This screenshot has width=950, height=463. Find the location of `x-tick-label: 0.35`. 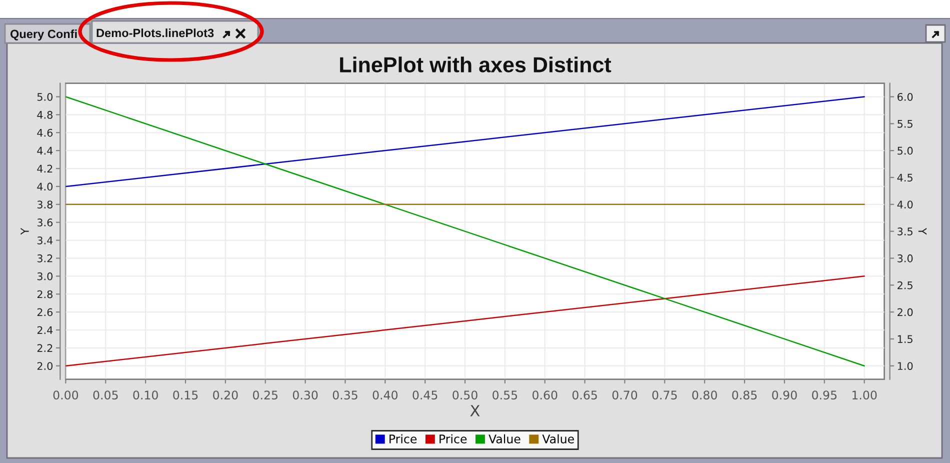

x-tick-label: 0.35 is located at coordinates (345, 395).